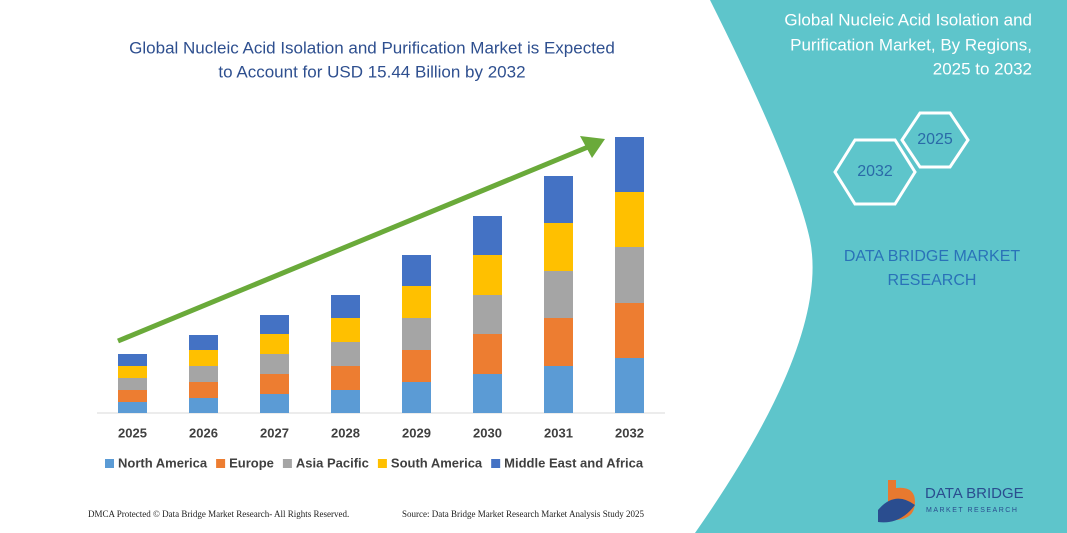 The width and height of the screenshot is (1067, 533). What do you see at coordinates (932, 256) in the screenshot?
I see `brand-text: DATA BRIDGE MARKET` at bounding box center [932, 256].